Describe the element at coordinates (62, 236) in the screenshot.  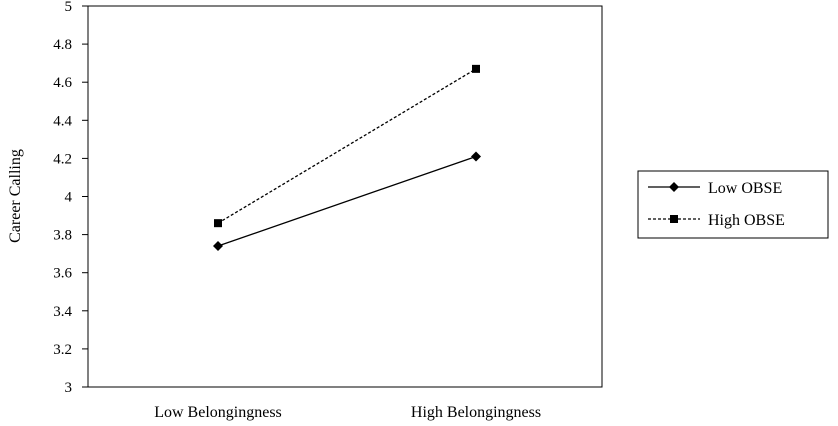
I see `y-tick-label: 3.8` at that location.